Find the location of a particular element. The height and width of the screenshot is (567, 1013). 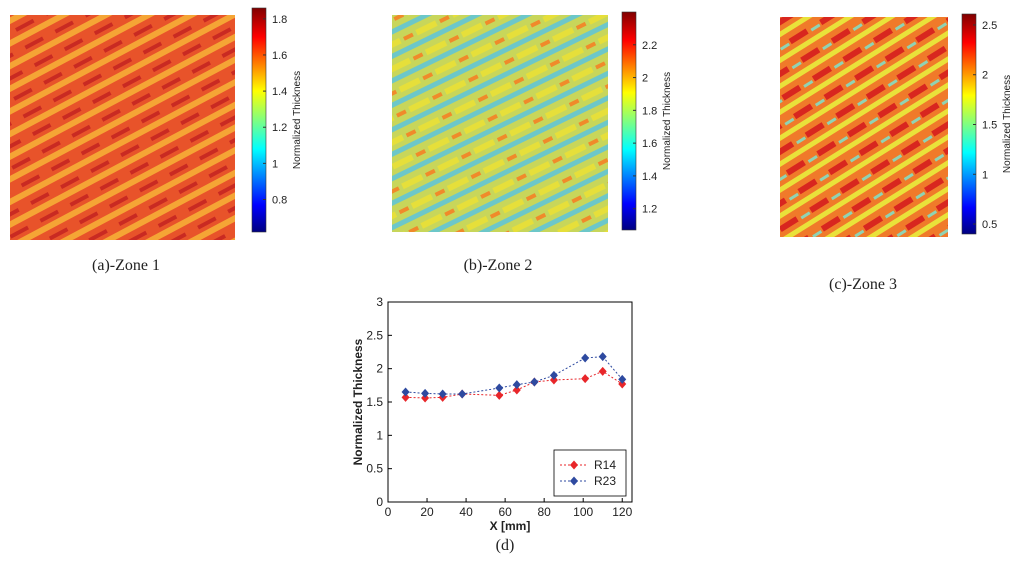

y-tick-label: 0.5 is located at coordinates (374, 469).